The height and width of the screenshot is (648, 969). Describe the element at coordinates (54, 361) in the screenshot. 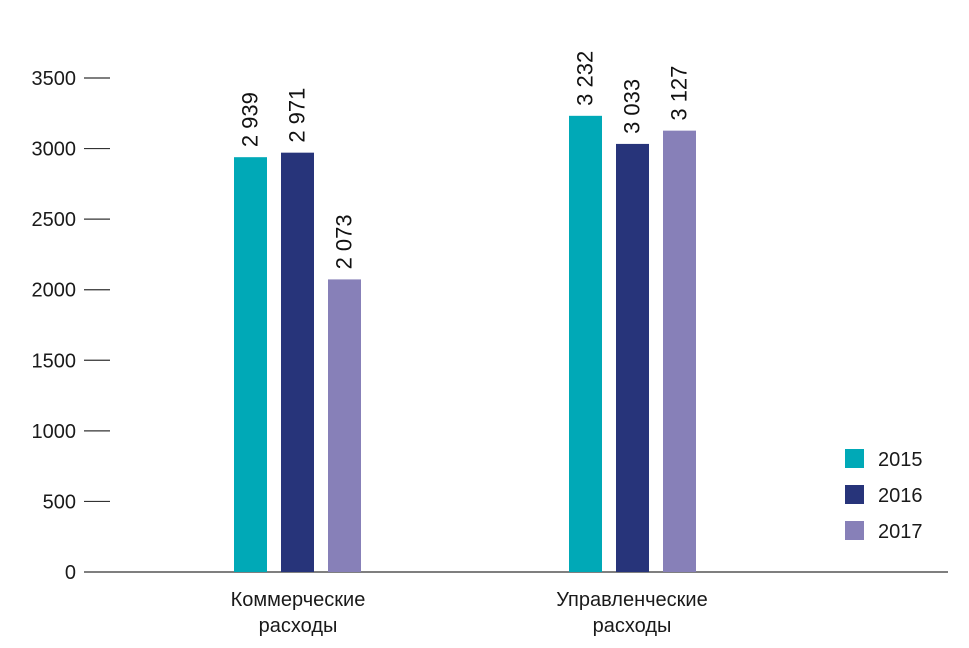

I see `y-tick-label: 1500` at that location.